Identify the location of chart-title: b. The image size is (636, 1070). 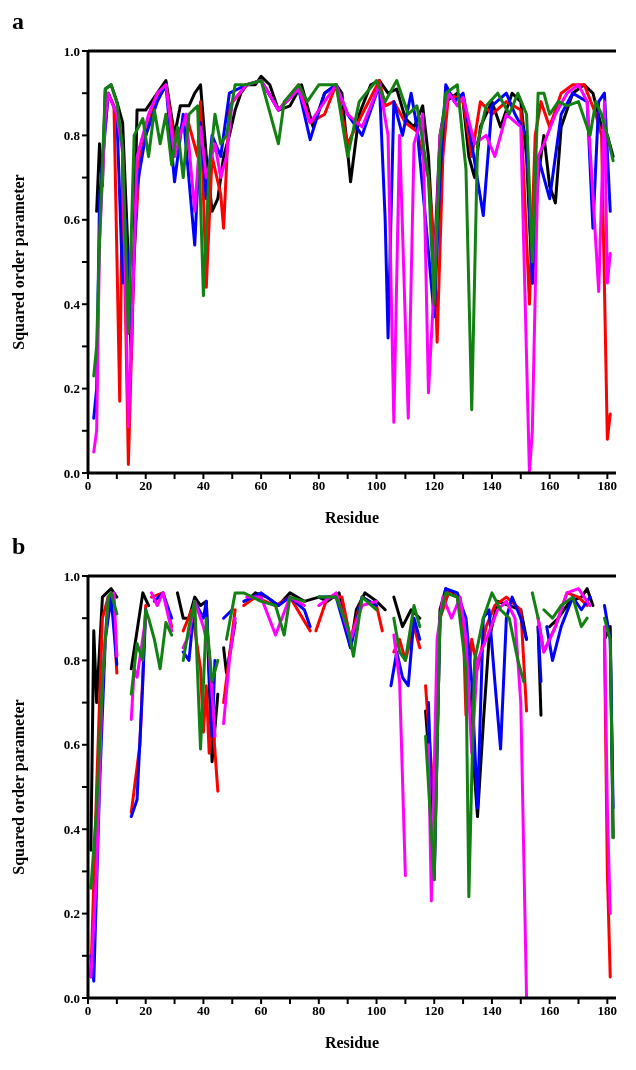
(19, 547).